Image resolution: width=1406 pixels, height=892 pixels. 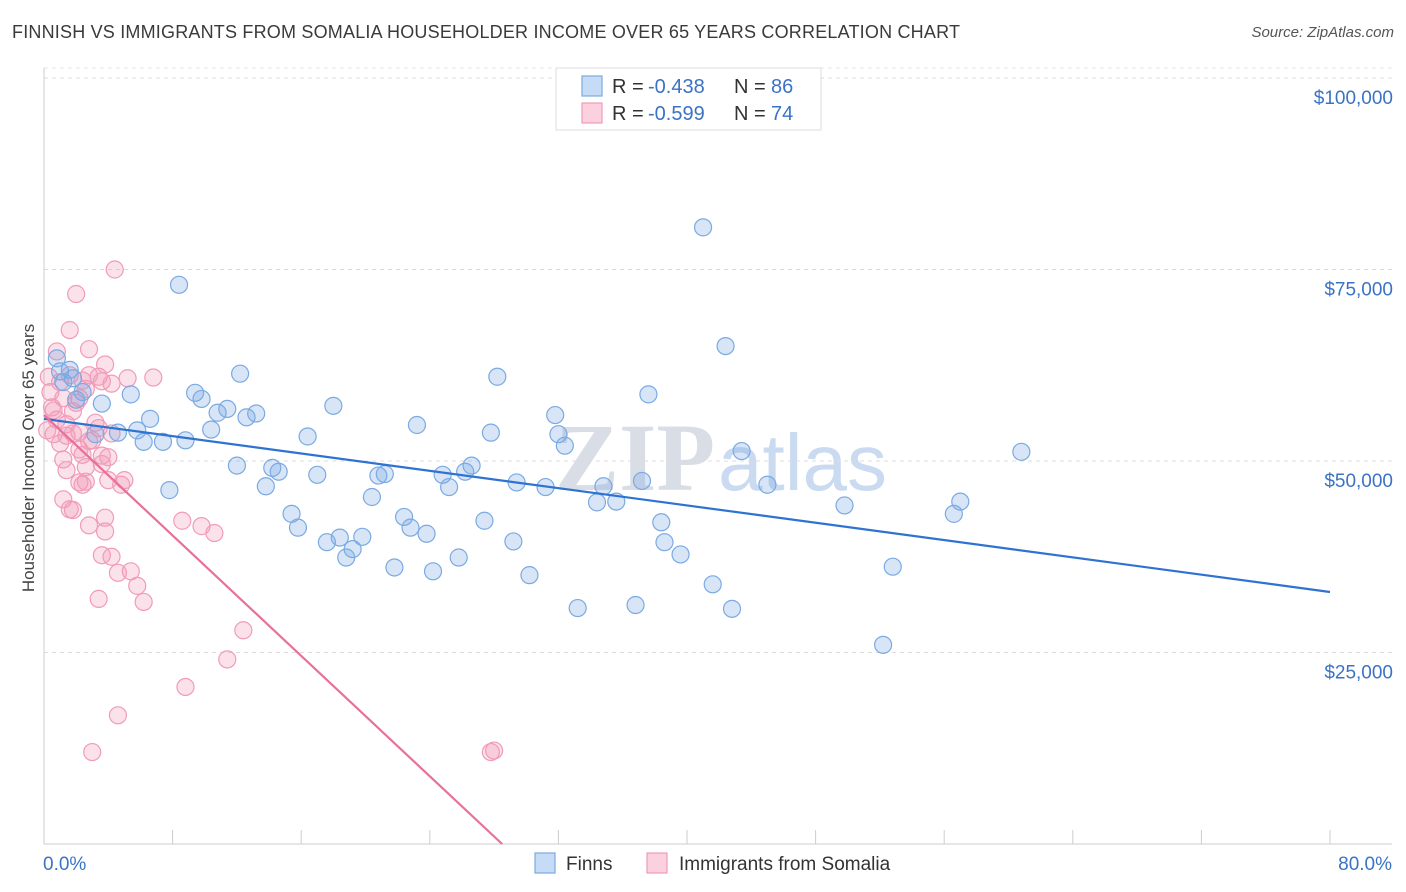 I want to click on legend-r-label-1: R =, so click(x=628, y=87).